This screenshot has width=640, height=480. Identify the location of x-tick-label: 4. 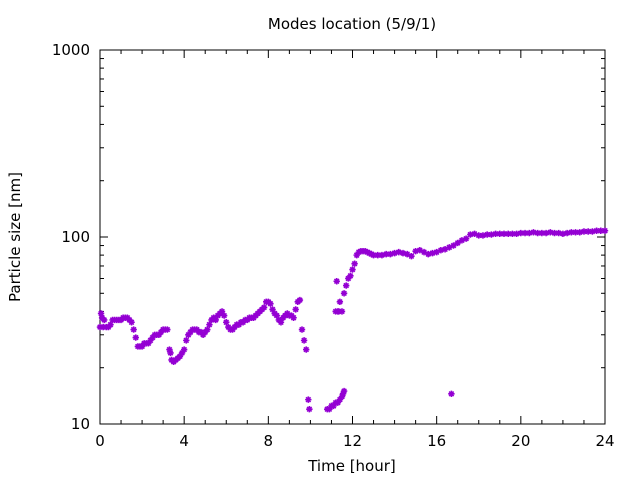
(184, 441).